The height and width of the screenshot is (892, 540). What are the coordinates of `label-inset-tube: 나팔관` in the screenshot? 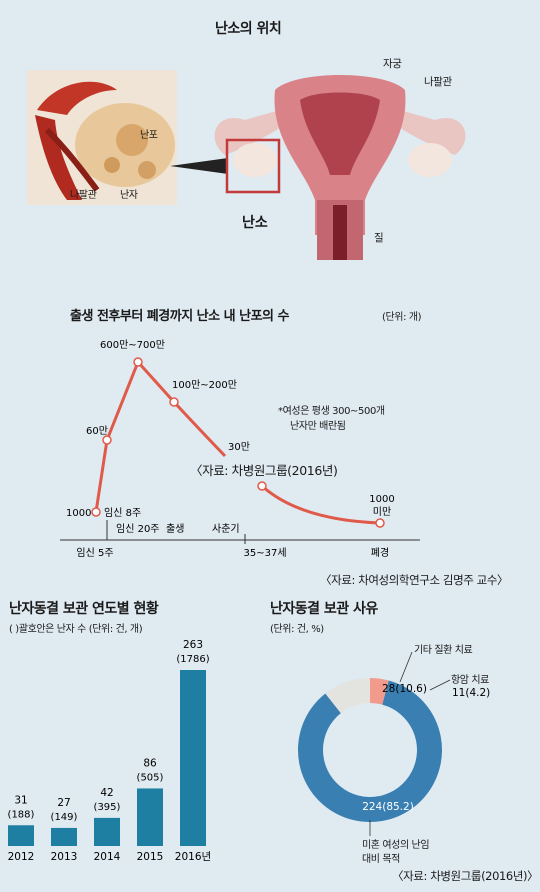 It's located at (83, 195).